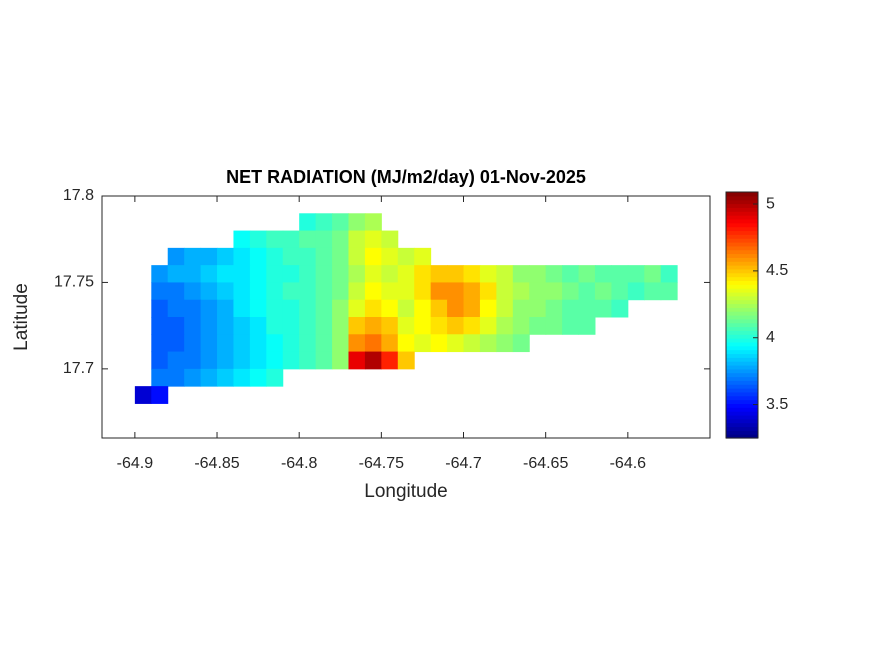  What do you see at coordinates (405, 491) in the screenshot?
I see `x-axis-label: Longitude` at bounding box center [405, 491].